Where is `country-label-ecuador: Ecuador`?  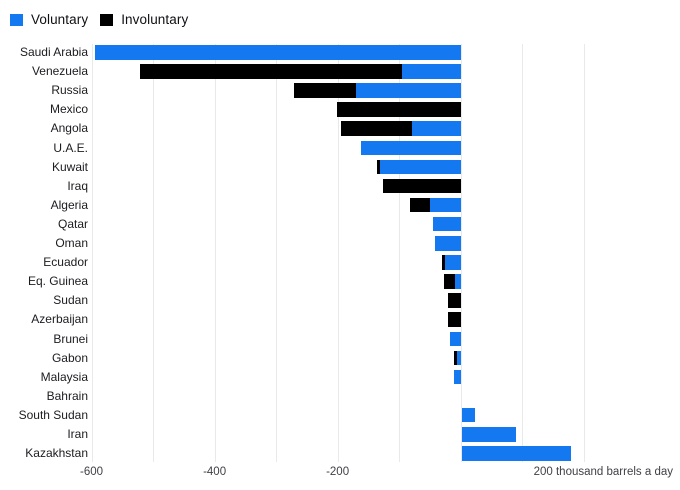
country-label-ecuador: Ecuador is located at coordinates (65, 262).